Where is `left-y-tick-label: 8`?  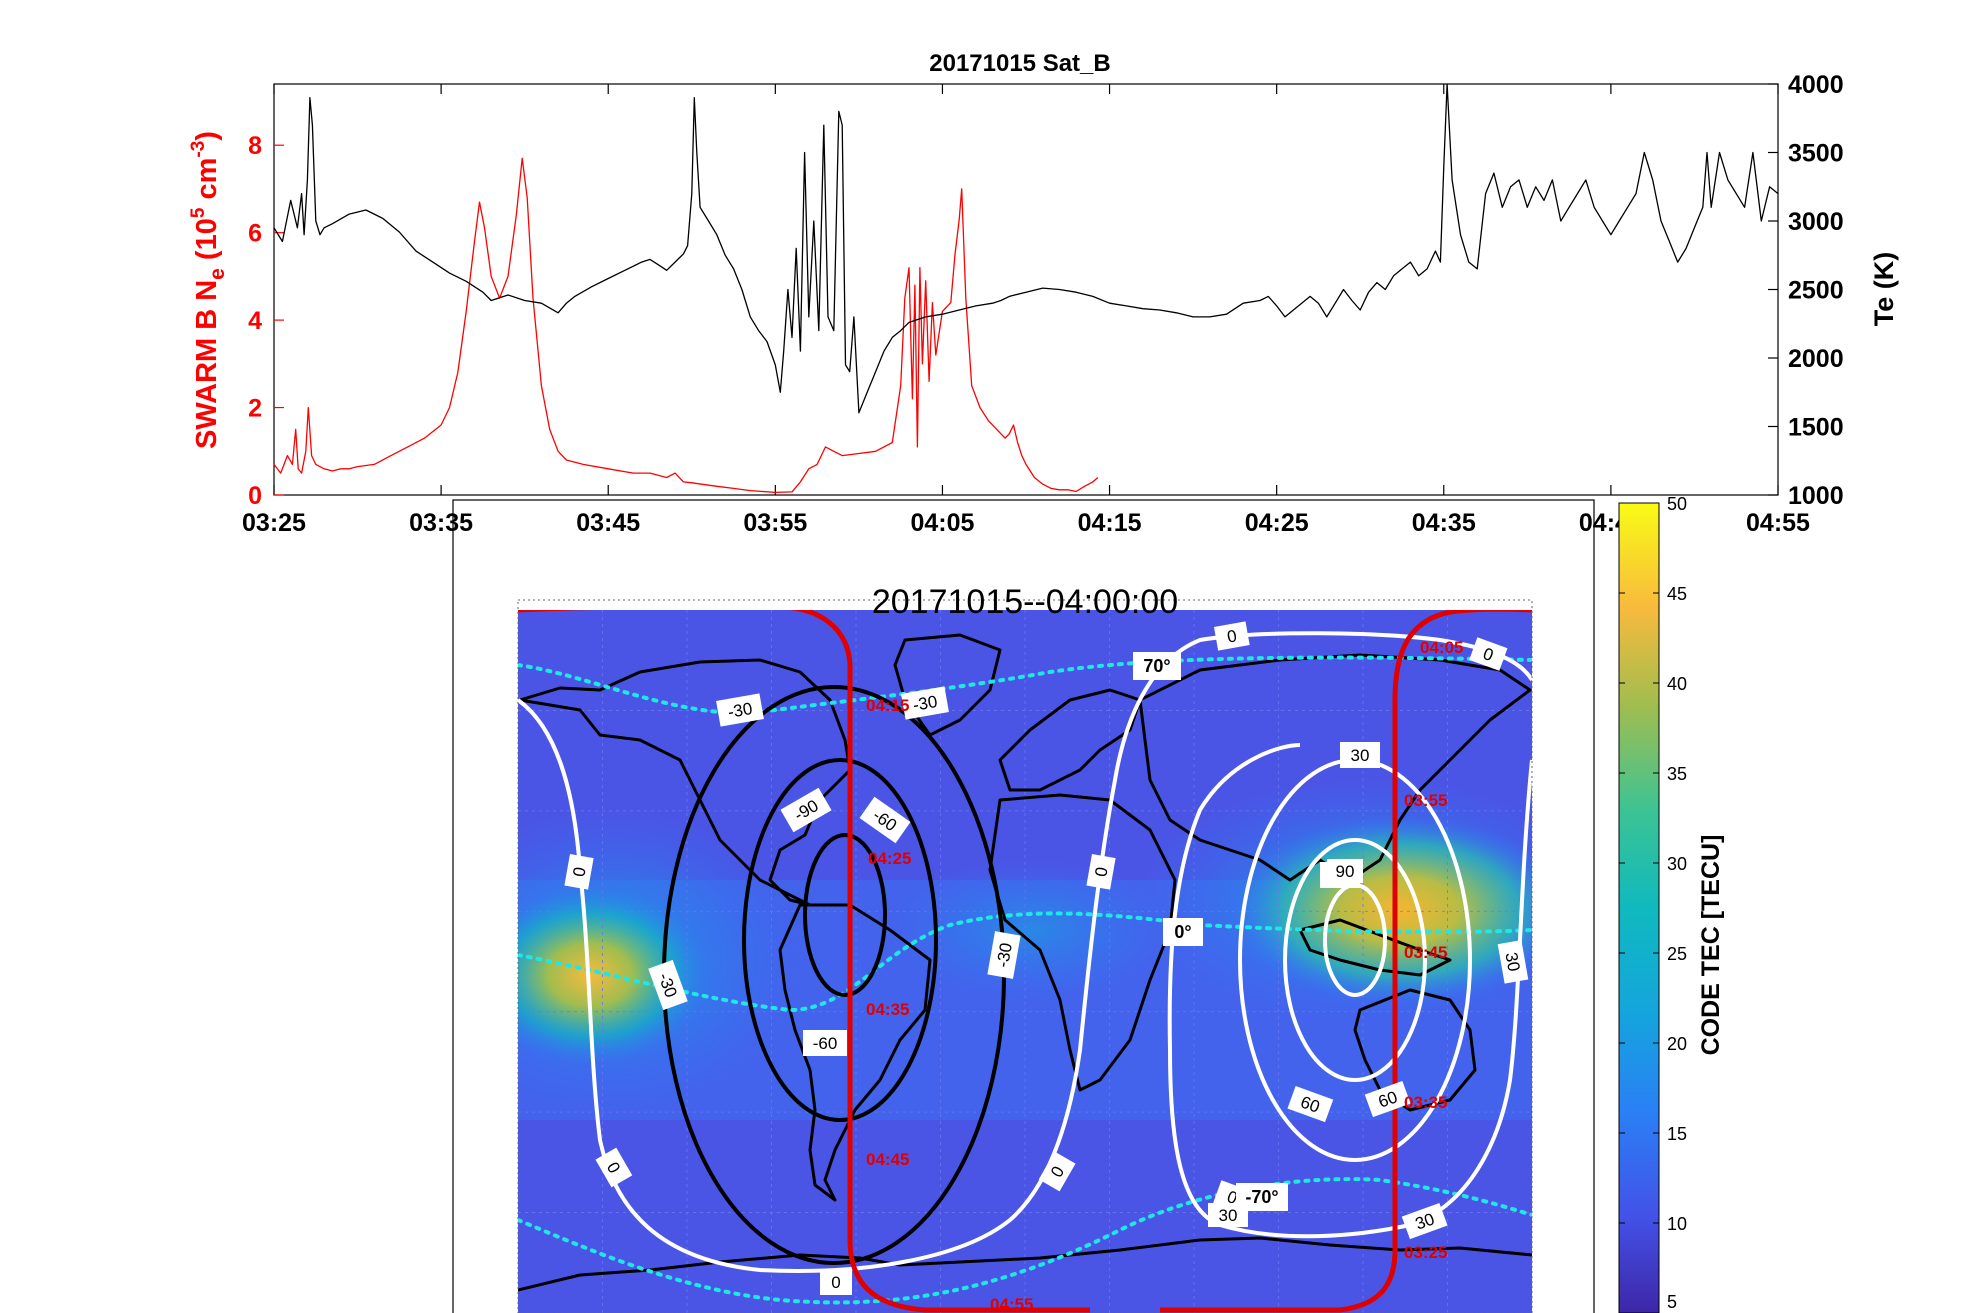
left-y-tick-label: 8 is located at coordinates (255, 146).